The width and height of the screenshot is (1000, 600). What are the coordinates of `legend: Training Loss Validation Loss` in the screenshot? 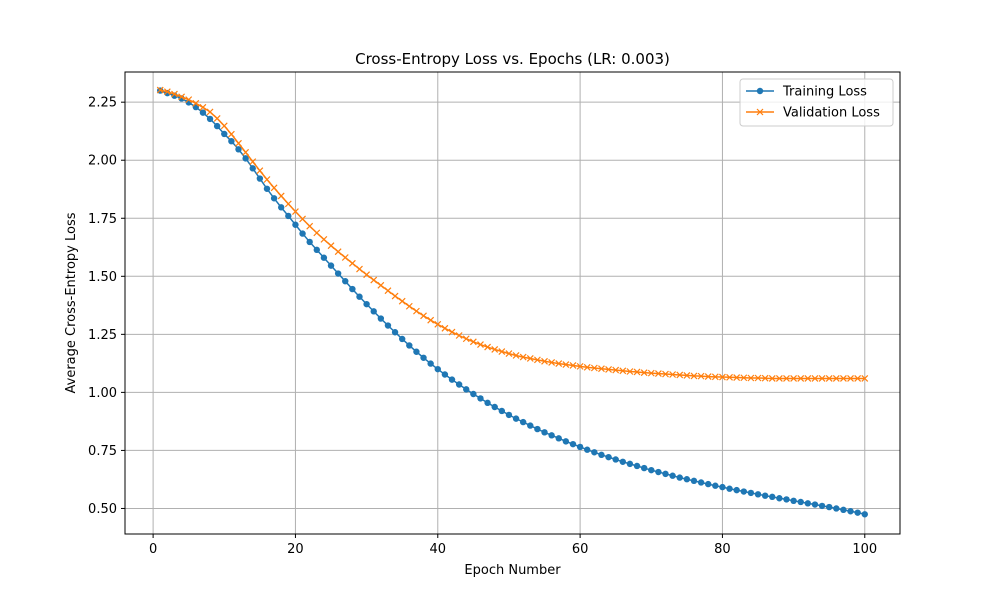 It's located at (816, 102).